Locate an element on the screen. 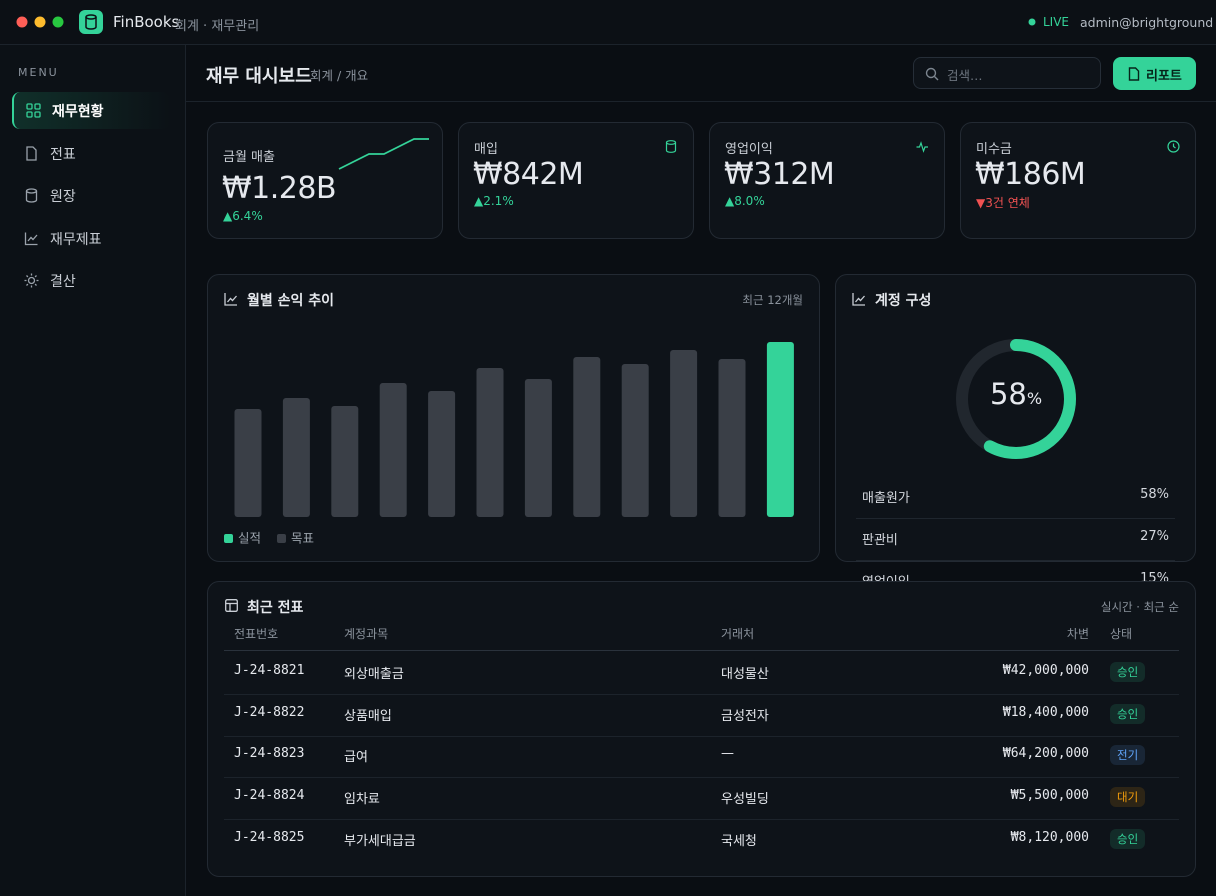  table-row: J-24-8823 급여 — ₩64,200,000 전기 is located at coordinates (701, 755).